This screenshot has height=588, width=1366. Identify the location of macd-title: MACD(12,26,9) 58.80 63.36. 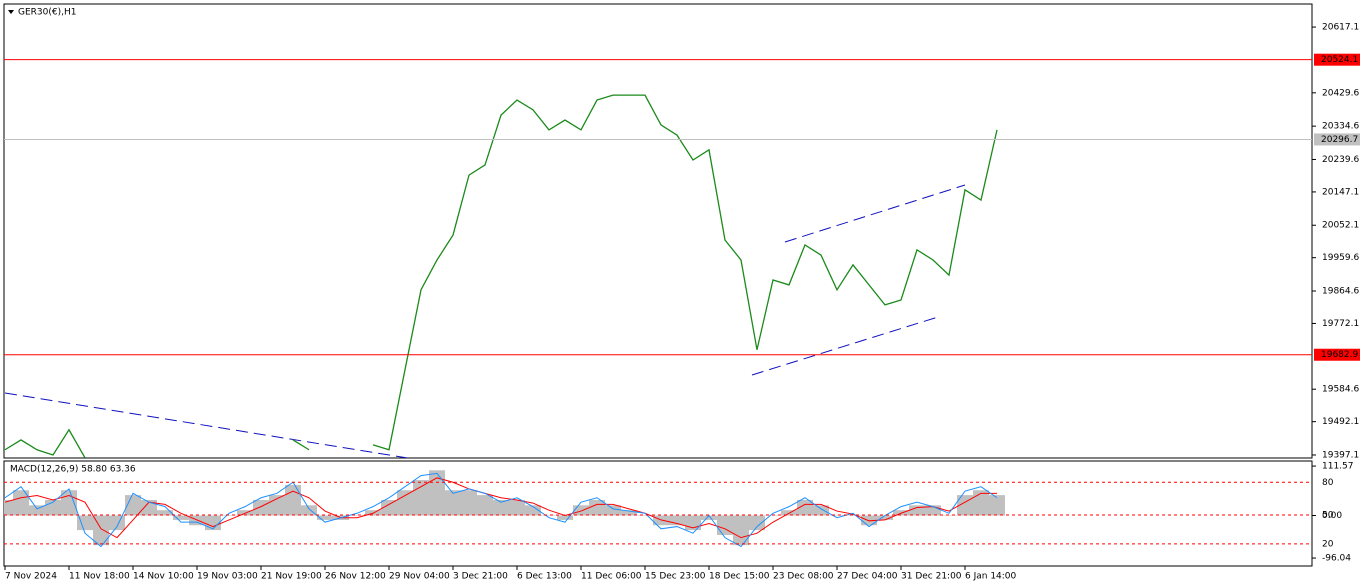
(73, 470).